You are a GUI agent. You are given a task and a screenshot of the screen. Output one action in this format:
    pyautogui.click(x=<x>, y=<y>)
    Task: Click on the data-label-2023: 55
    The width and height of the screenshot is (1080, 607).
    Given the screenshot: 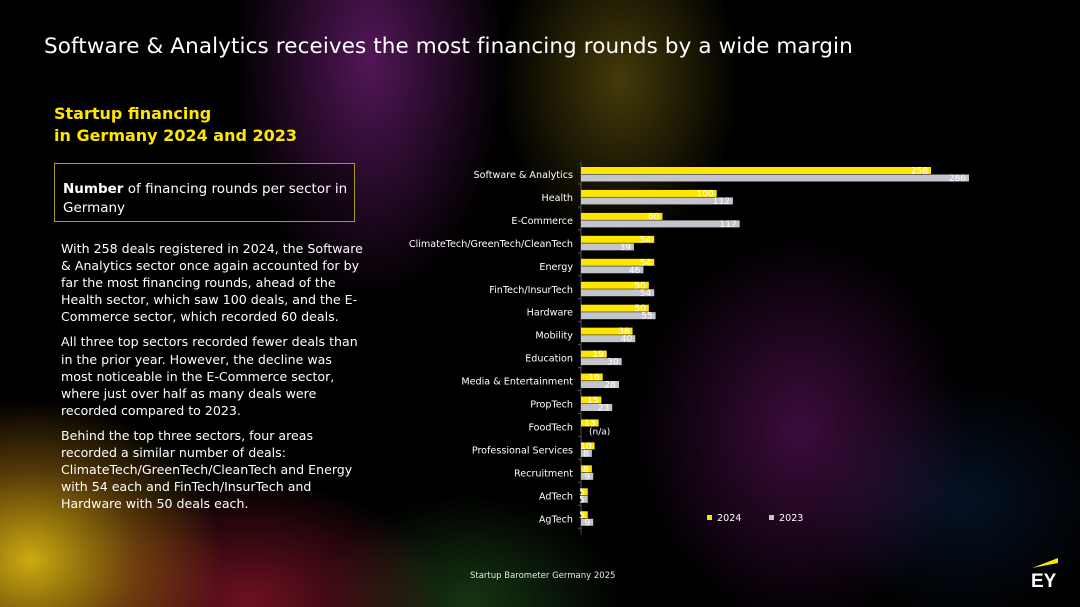 What is the action you would take?
    pyautogui.click(x=646, y=317)
    